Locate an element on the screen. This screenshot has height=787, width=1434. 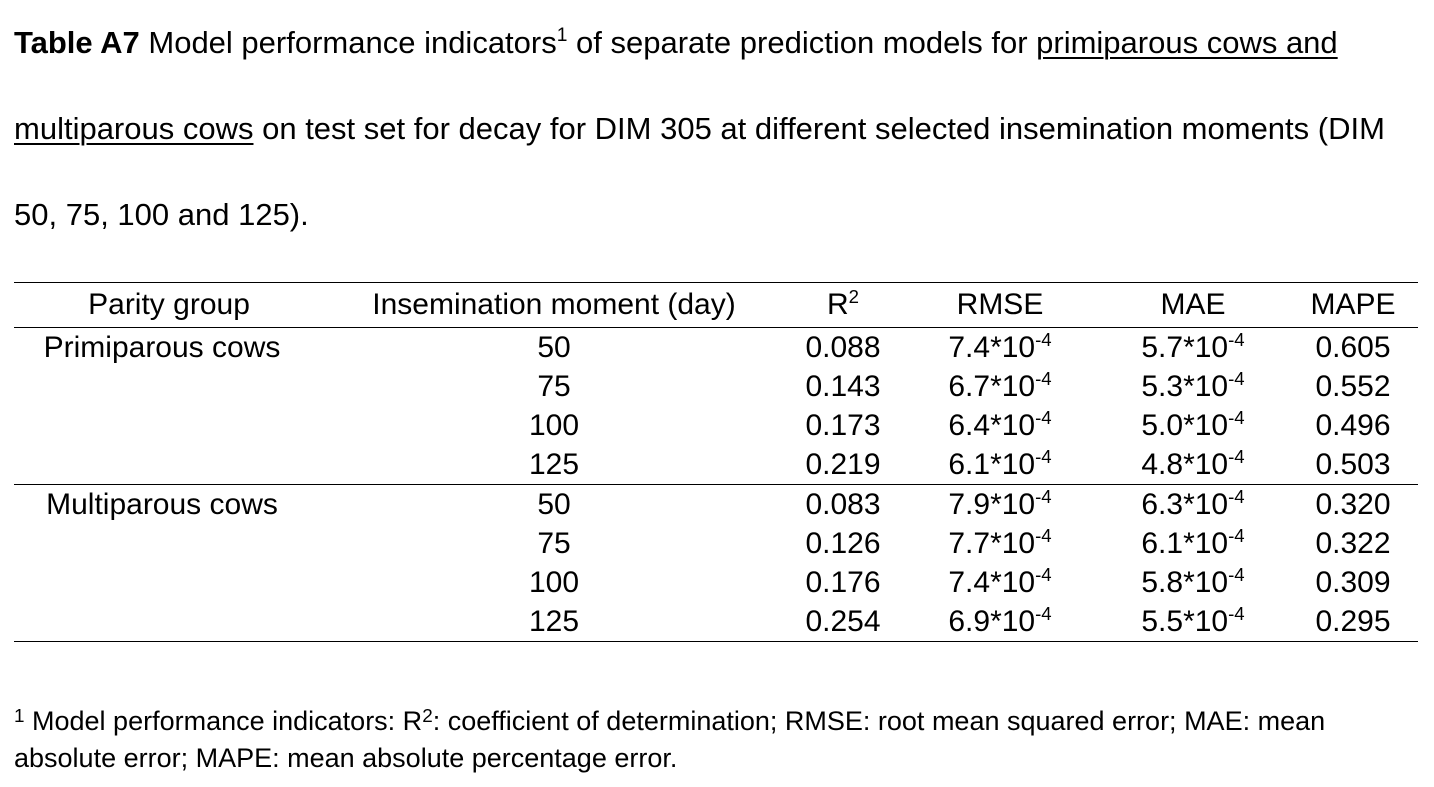
mae-cell: 5.8*10-4 is located at coordinates (1193, 581).